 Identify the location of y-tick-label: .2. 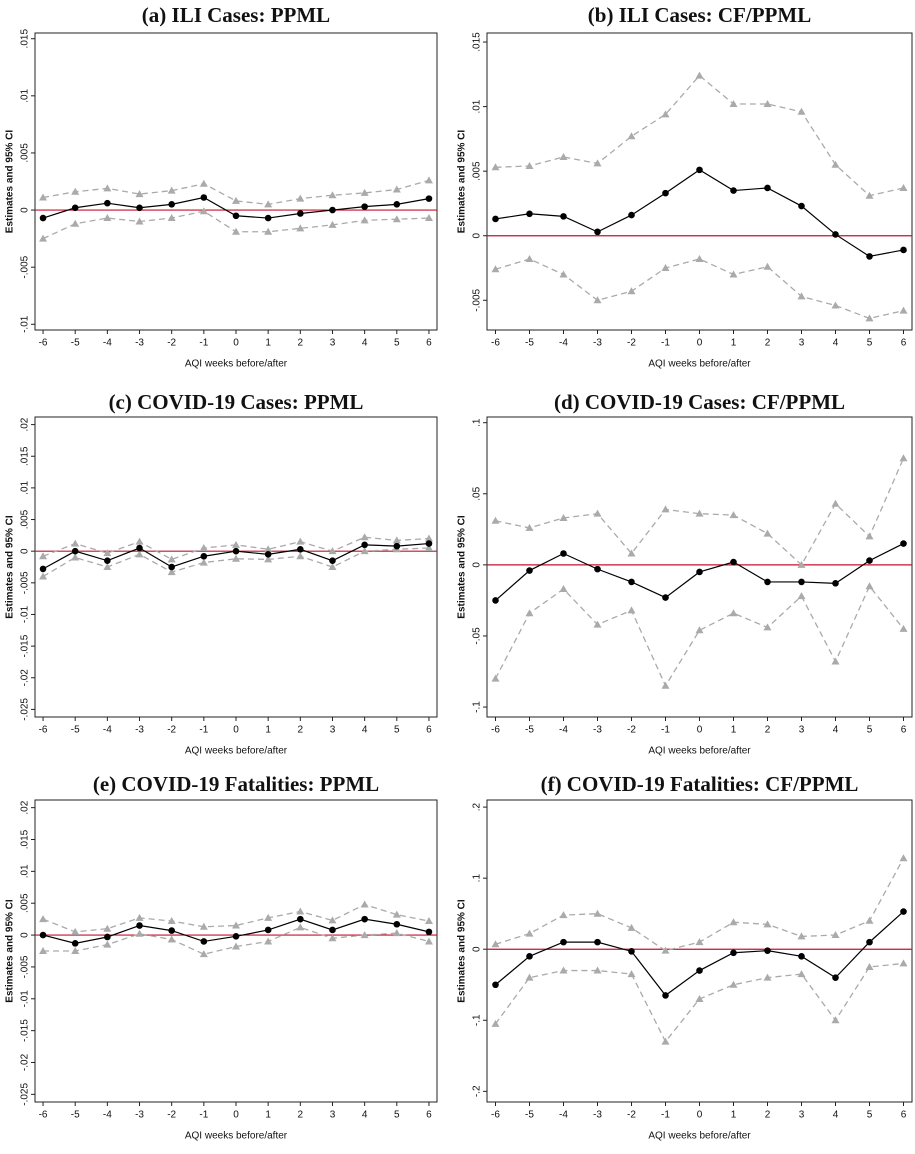
(477, 806).